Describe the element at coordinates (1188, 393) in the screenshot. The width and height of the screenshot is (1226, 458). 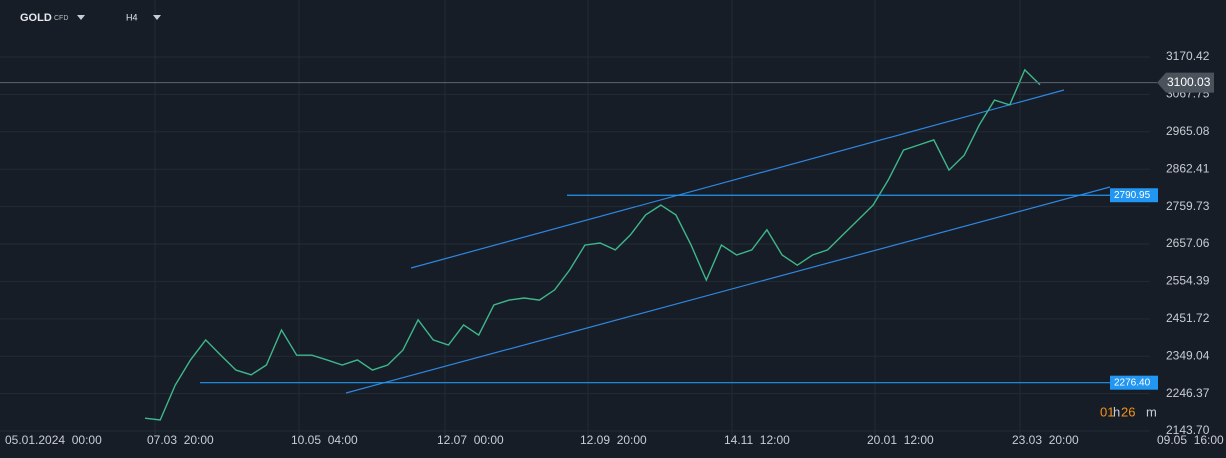
I see `y-tick-label: 2246.37` at that location.